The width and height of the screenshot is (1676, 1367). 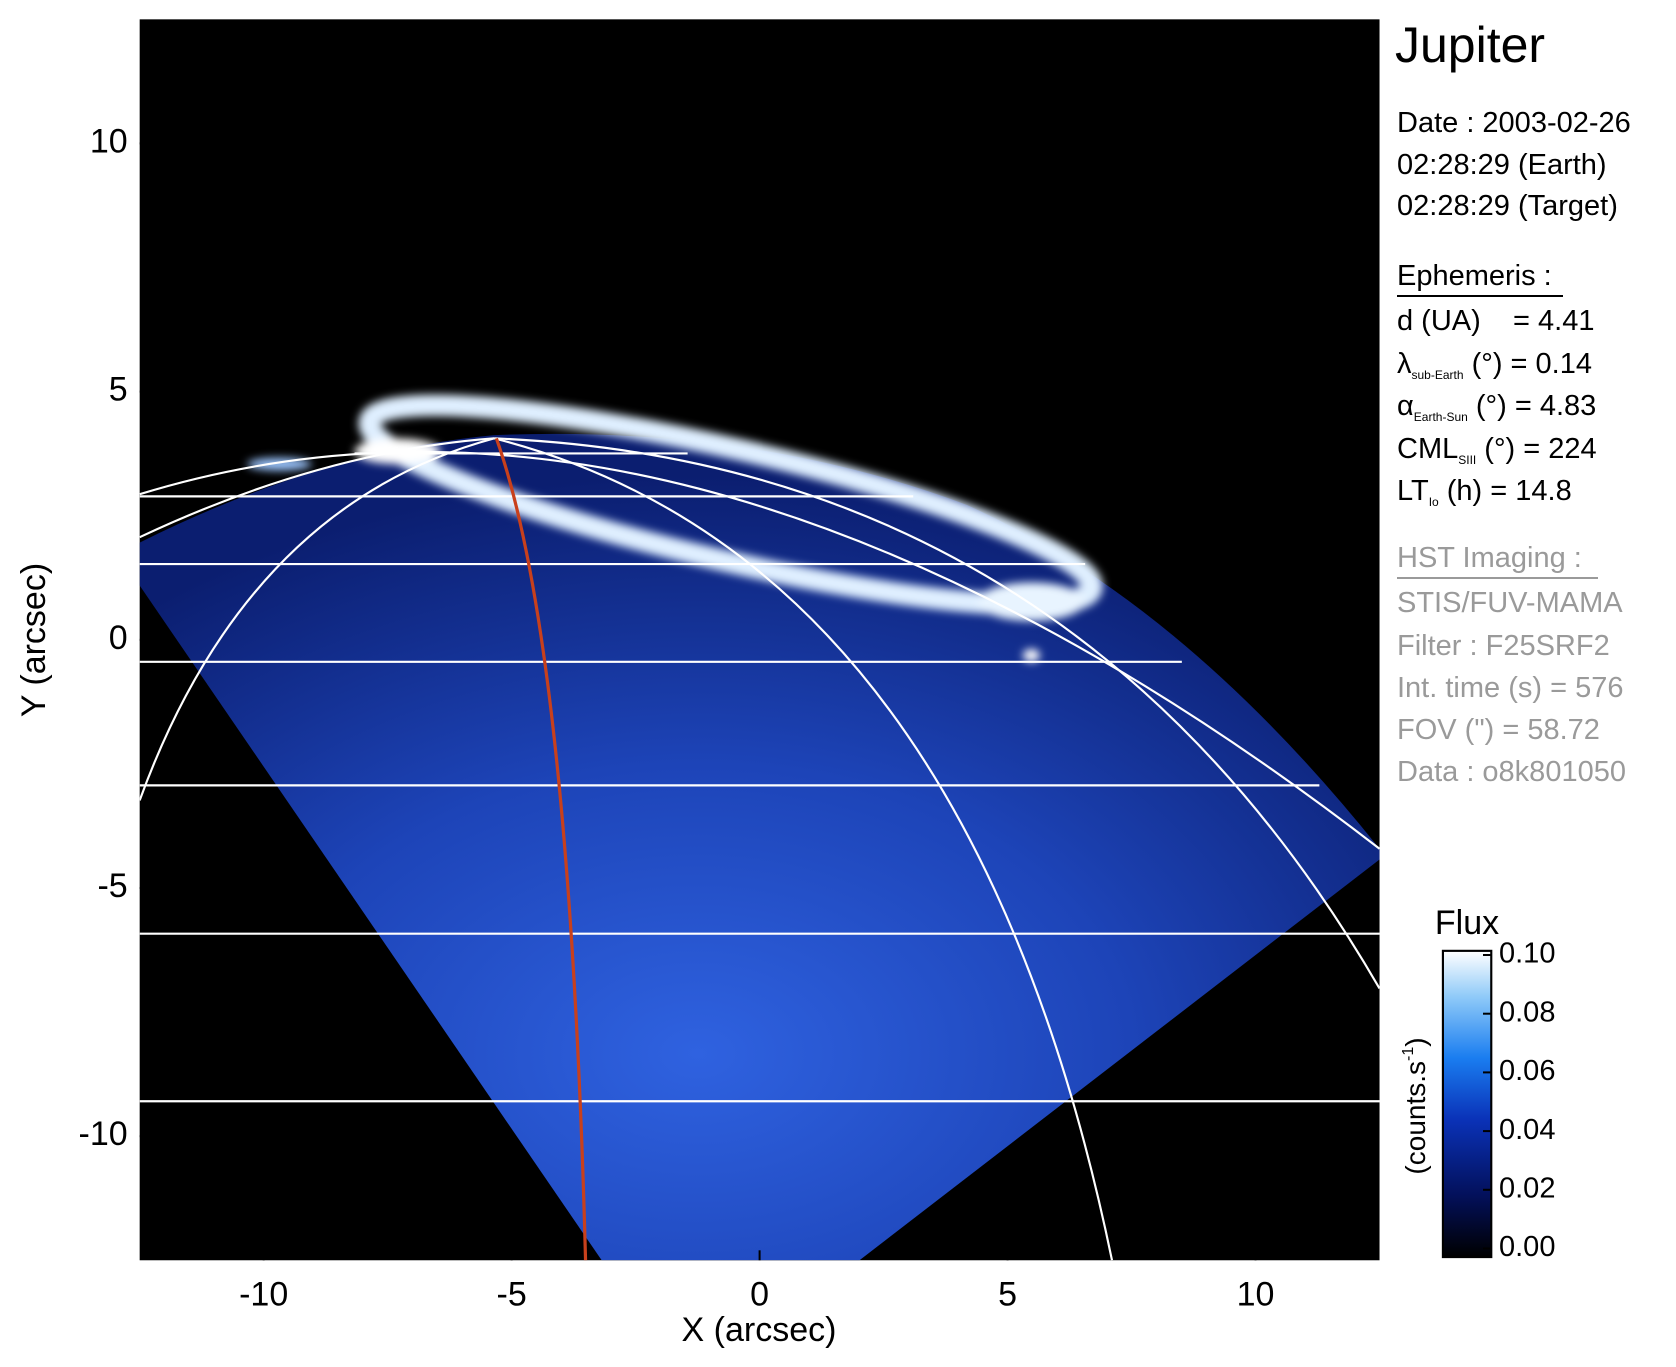 I want to click on hst-line: STIS/FUV-MAMA, so click(x=1510, y=603).